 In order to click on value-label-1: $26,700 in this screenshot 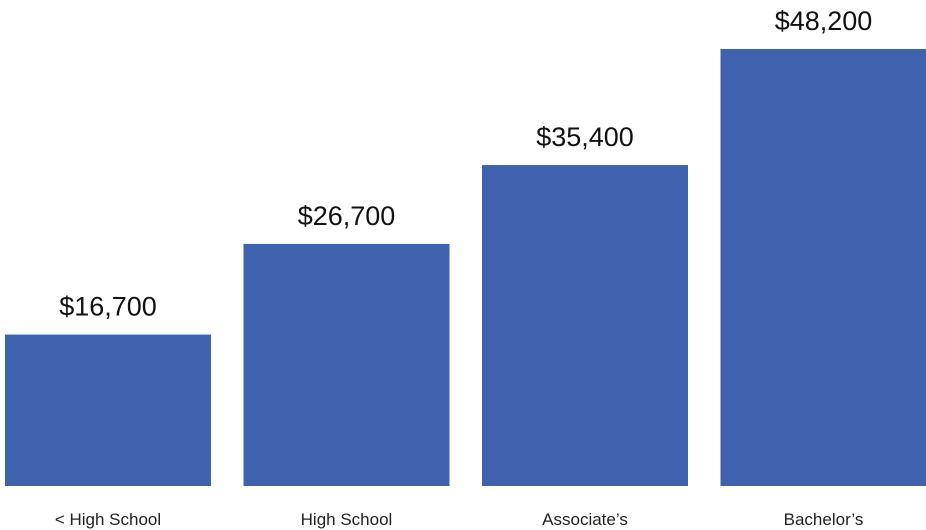, I will do `click(347, 216)`.